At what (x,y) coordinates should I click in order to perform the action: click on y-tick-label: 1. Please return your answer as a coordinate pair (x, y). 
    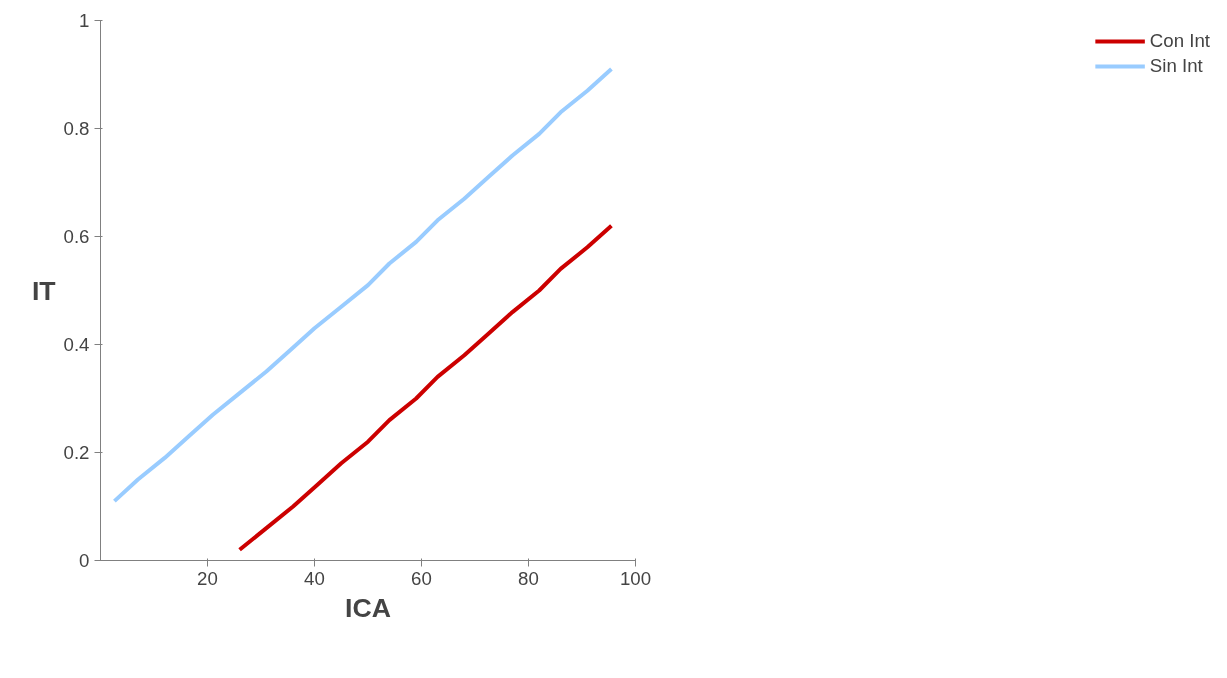
    Looking at the image, I should click on (84, 20).